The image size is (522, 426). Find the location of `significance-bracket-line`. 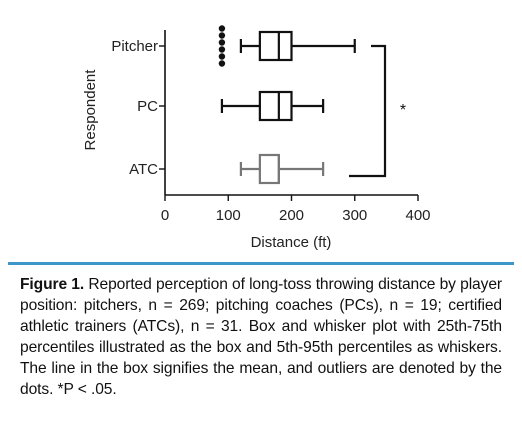

significance-bracket-line is located at coordinates (368, 111).